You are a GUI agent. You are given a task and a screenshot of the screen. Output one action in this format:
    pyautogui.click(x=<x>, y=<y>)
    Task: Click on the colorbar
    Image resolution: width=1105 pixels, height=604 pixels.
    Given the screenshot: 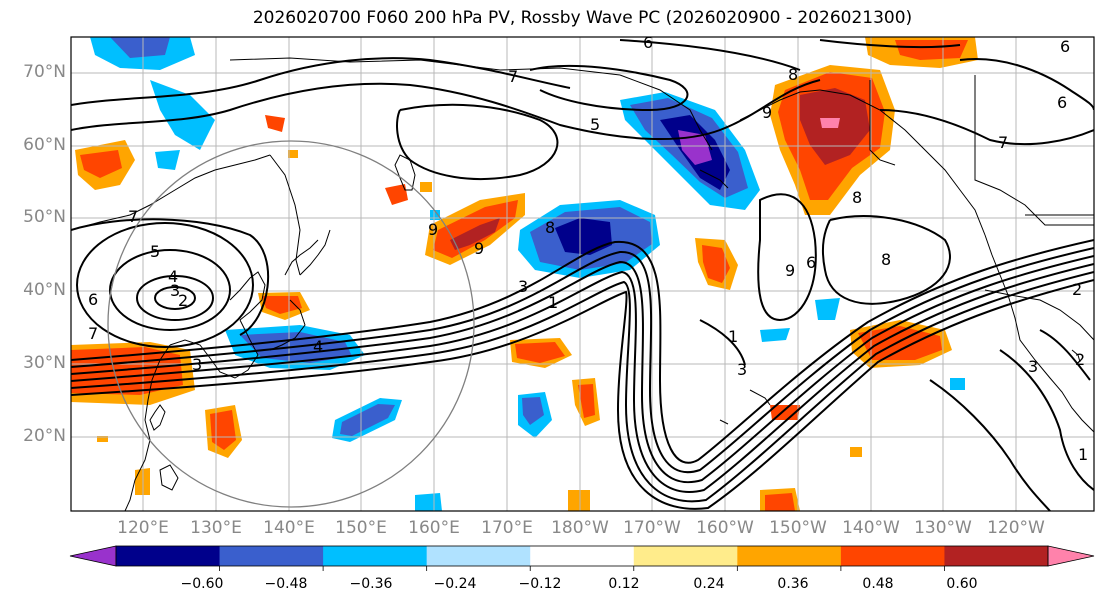 What is the action you would take?
    pyautogui.click(x=582, y=558)
    